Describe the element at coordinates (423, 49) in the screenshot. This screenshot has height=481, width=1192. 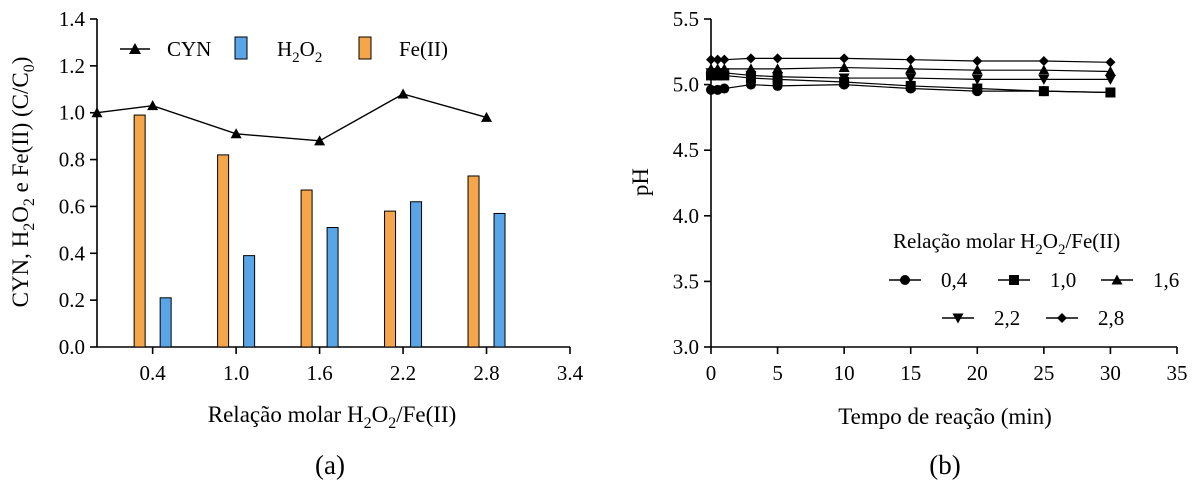
I see `legend-fe-label: Fe(II)` at that location.